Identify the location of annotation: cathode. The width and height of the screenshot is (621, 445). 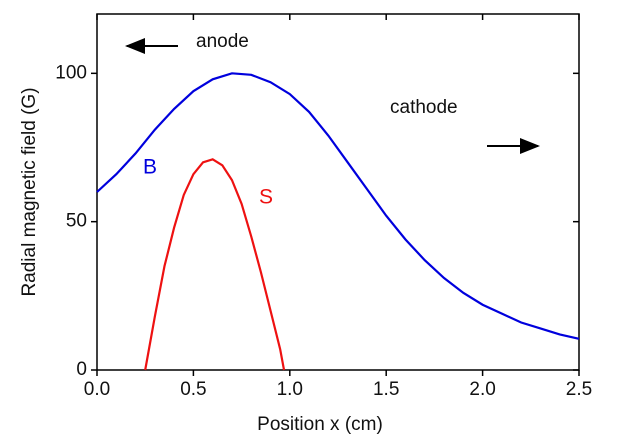
(424, 107).